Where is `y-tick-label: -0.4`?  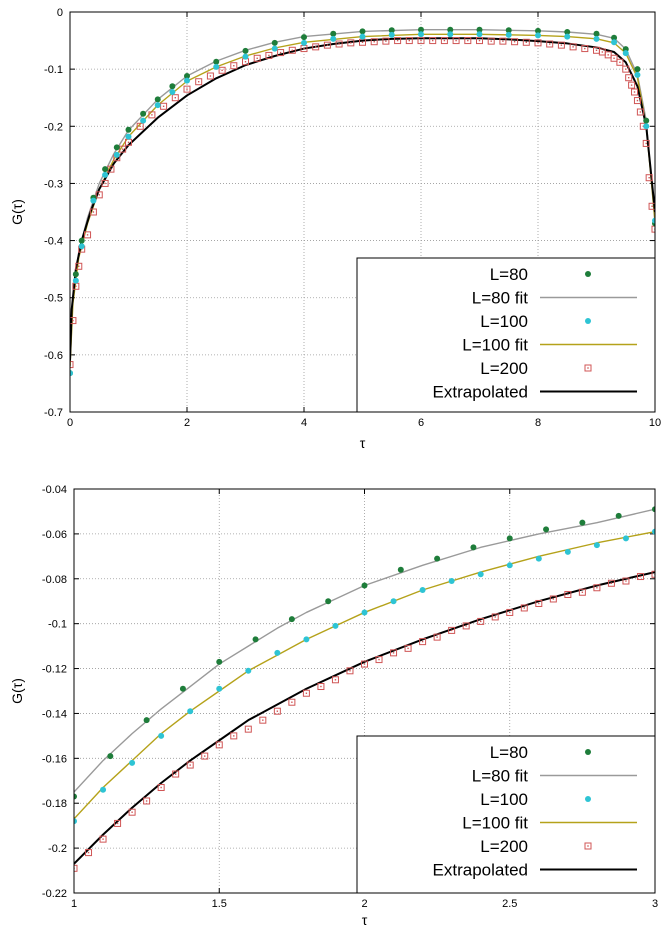 y-tick-label: -0.4 is located at coordinates (53, 242).